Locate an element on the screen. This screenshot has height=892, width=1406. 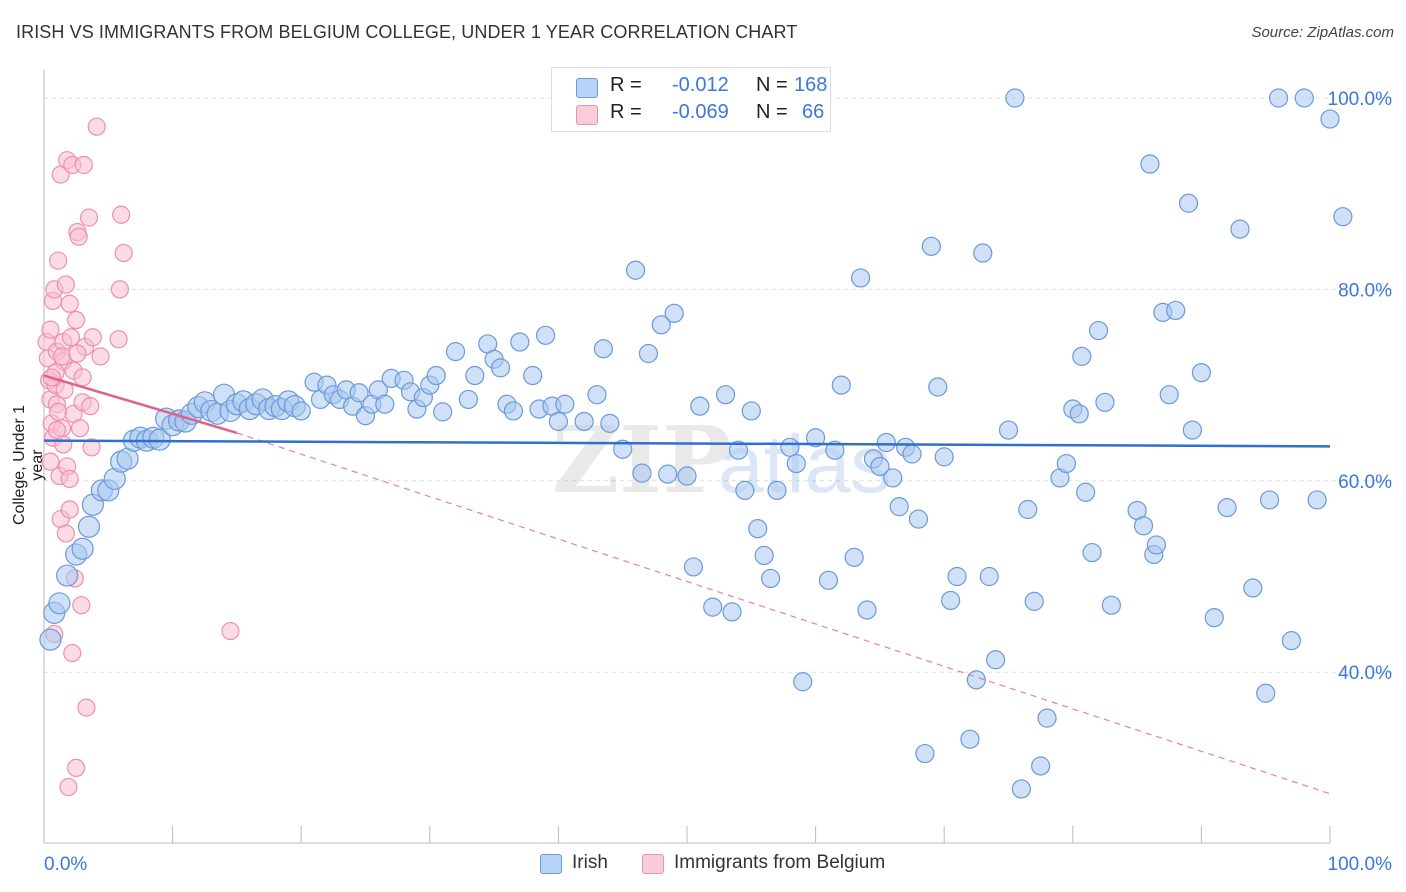
source-label: Source: ZipAtlas.com is located at coordinates (1322, 32).